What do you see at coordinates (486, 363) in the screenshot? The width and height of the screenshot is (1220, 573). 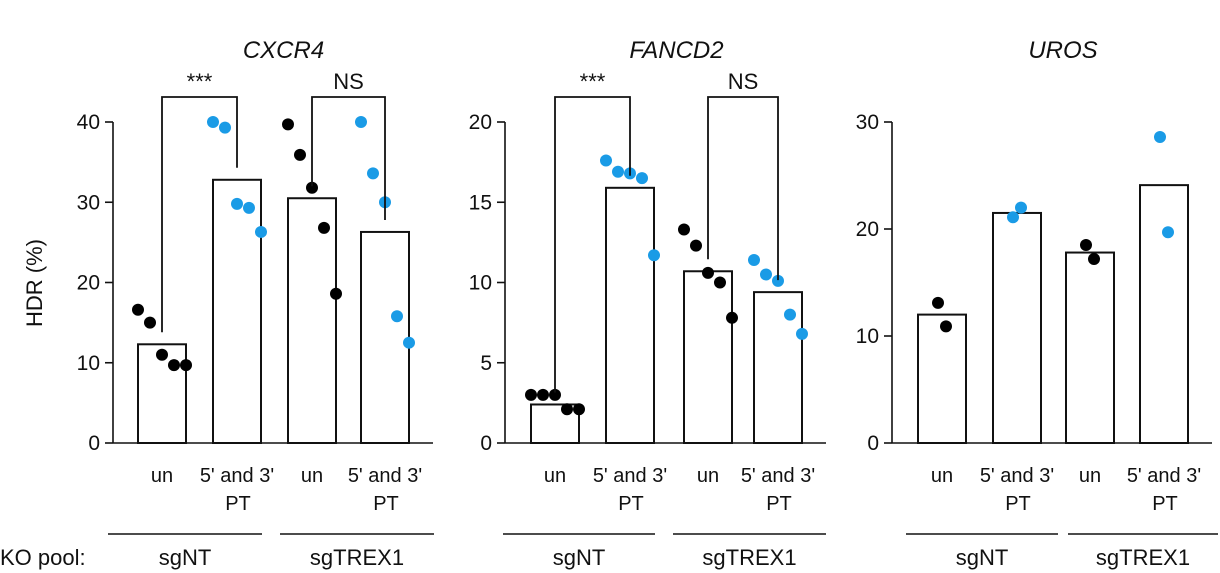 I see `y-tick-label: 5` at bounding box center [486, 363].